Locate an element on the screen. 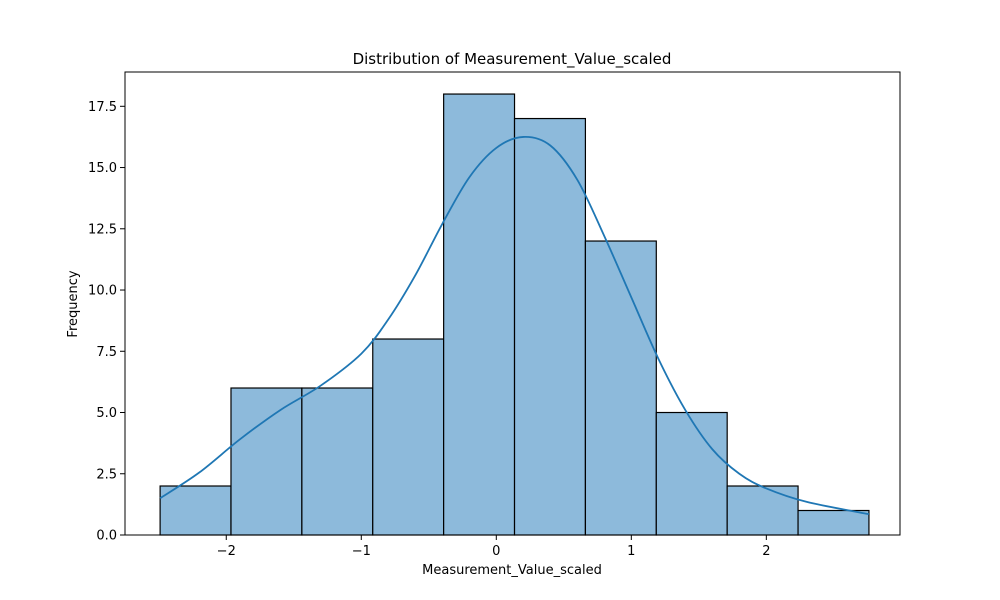  x-tick-label: 0 is located at coordinates (496, 551).